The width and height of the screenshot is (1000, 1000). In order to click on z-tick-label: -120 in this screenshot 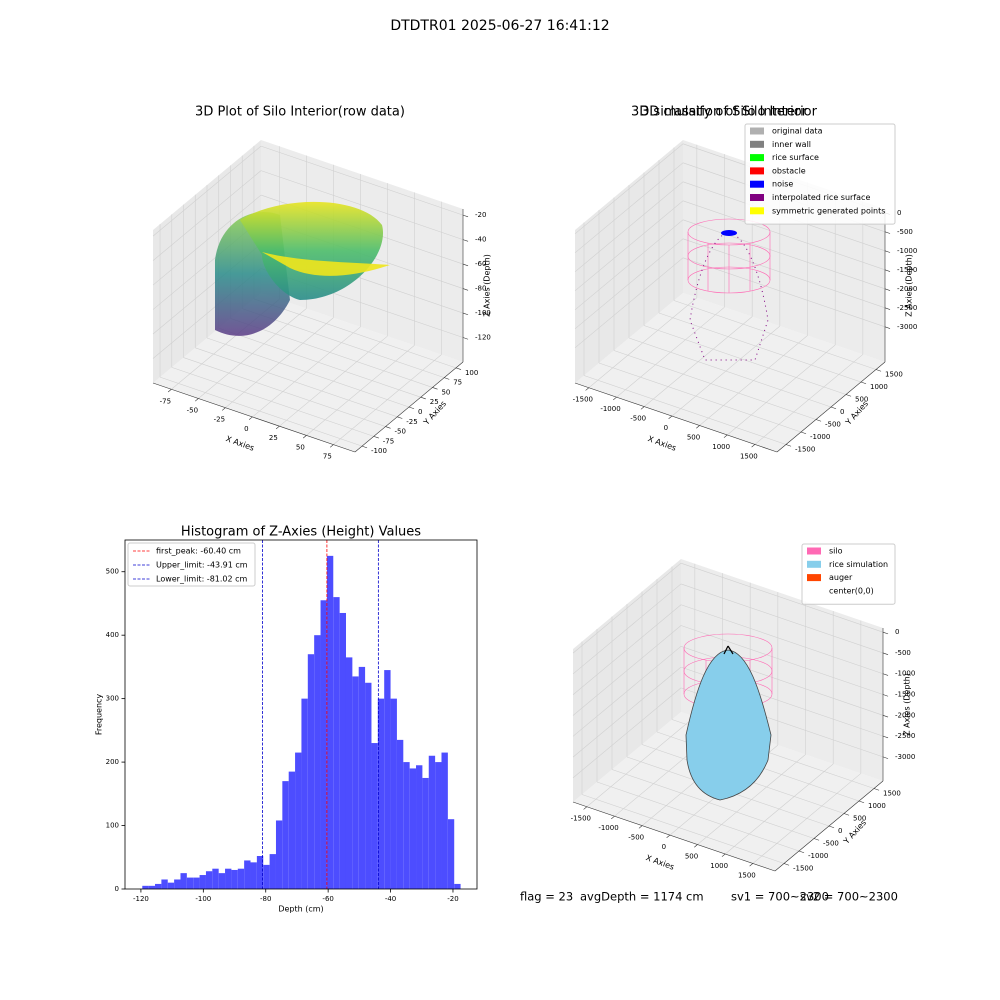, I will do `click(483, 338)`.